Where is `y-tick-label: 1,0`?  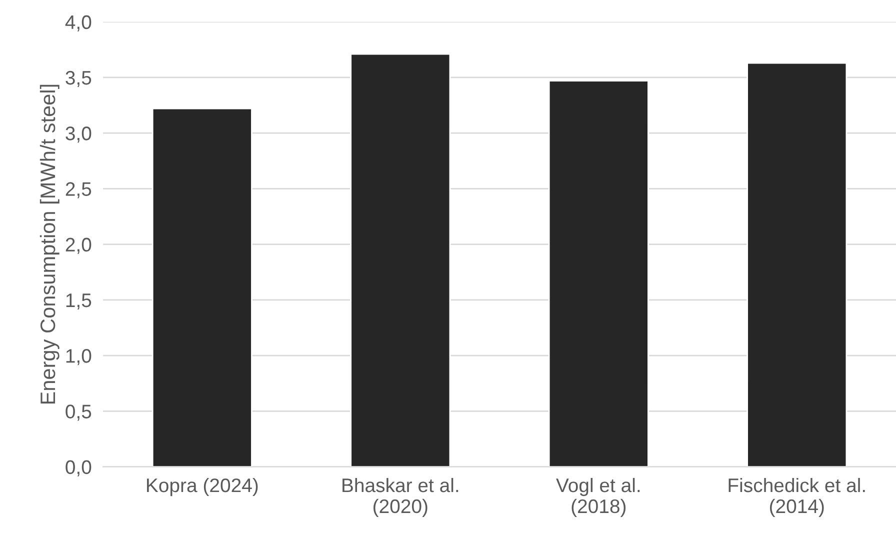
y-tick-label: 1,0 is located at coordinates (79, 357).